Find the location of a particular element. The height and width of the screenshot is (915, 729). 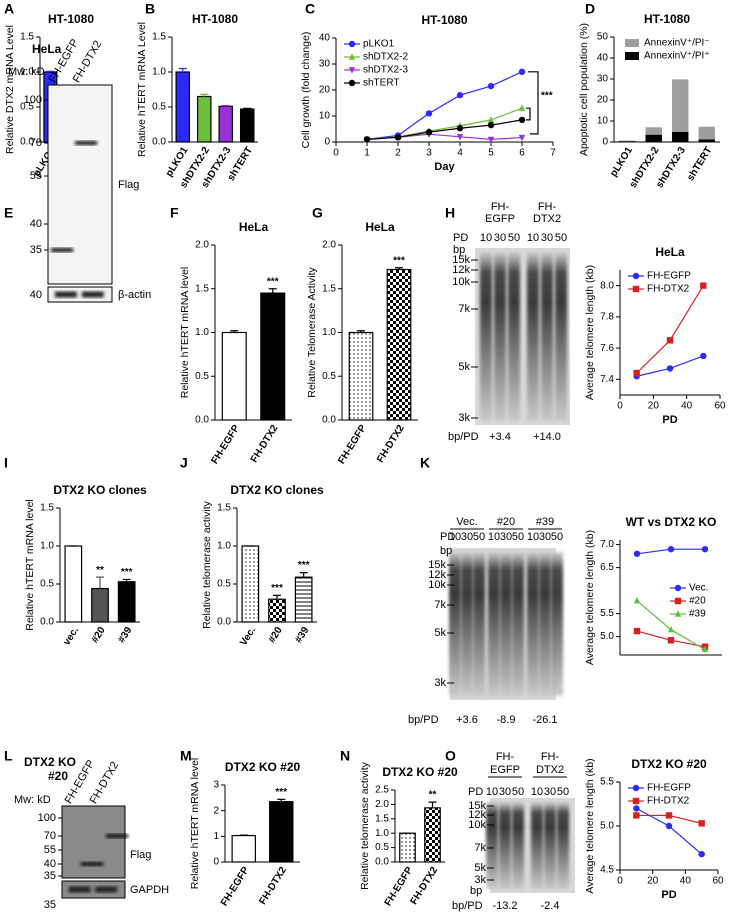

x-tick-label: FH-DTX2 is located at coordinates (265, 444).